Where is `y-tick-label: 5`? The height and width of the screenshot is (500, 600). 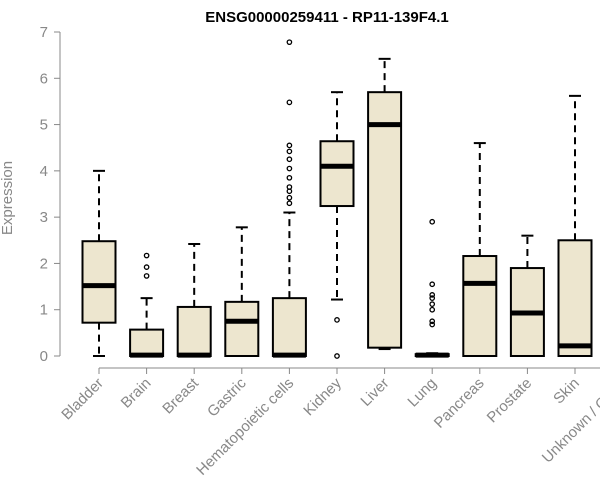 y-tick-label: 5 is located at coordinates (44, 125).